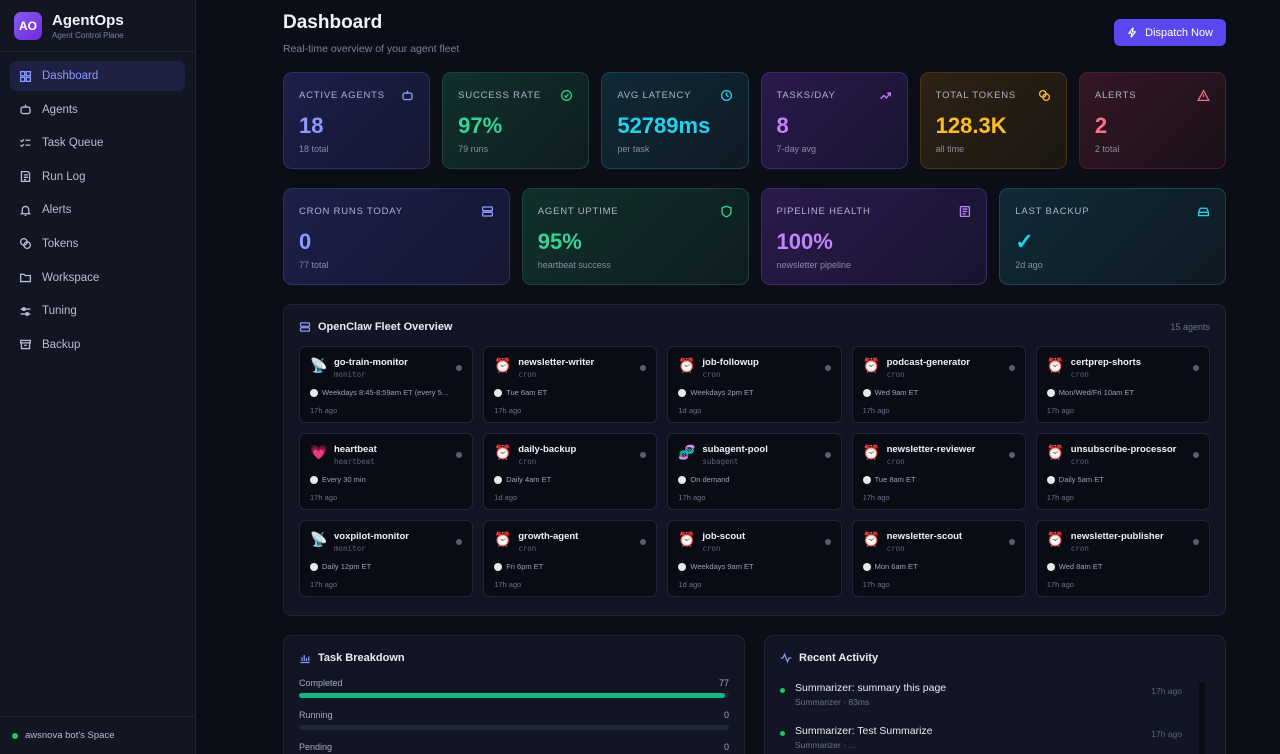 This screenshot has height=754, width=1280. I want to click on agent-card-newsletter-writer: ⏰ newsletter-writer cron Tue 6am ET 17h ago, so click(570, 384).